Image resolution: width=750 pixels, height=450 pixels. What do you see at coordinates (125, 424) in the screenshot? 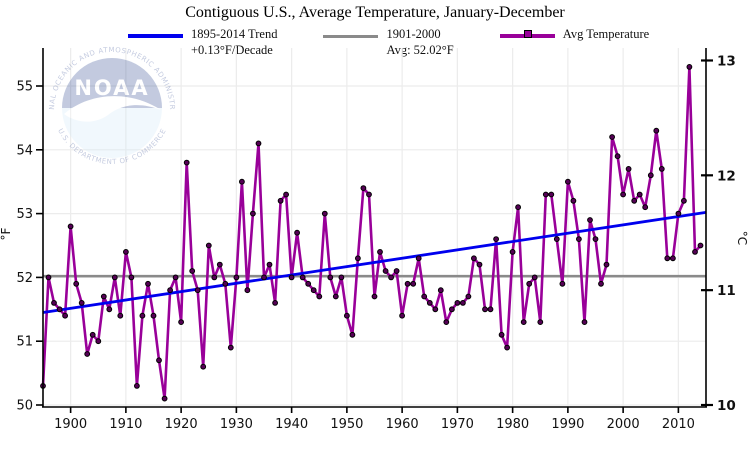
I see `x-tick-label: 1910` at bounding box center [125, 424].